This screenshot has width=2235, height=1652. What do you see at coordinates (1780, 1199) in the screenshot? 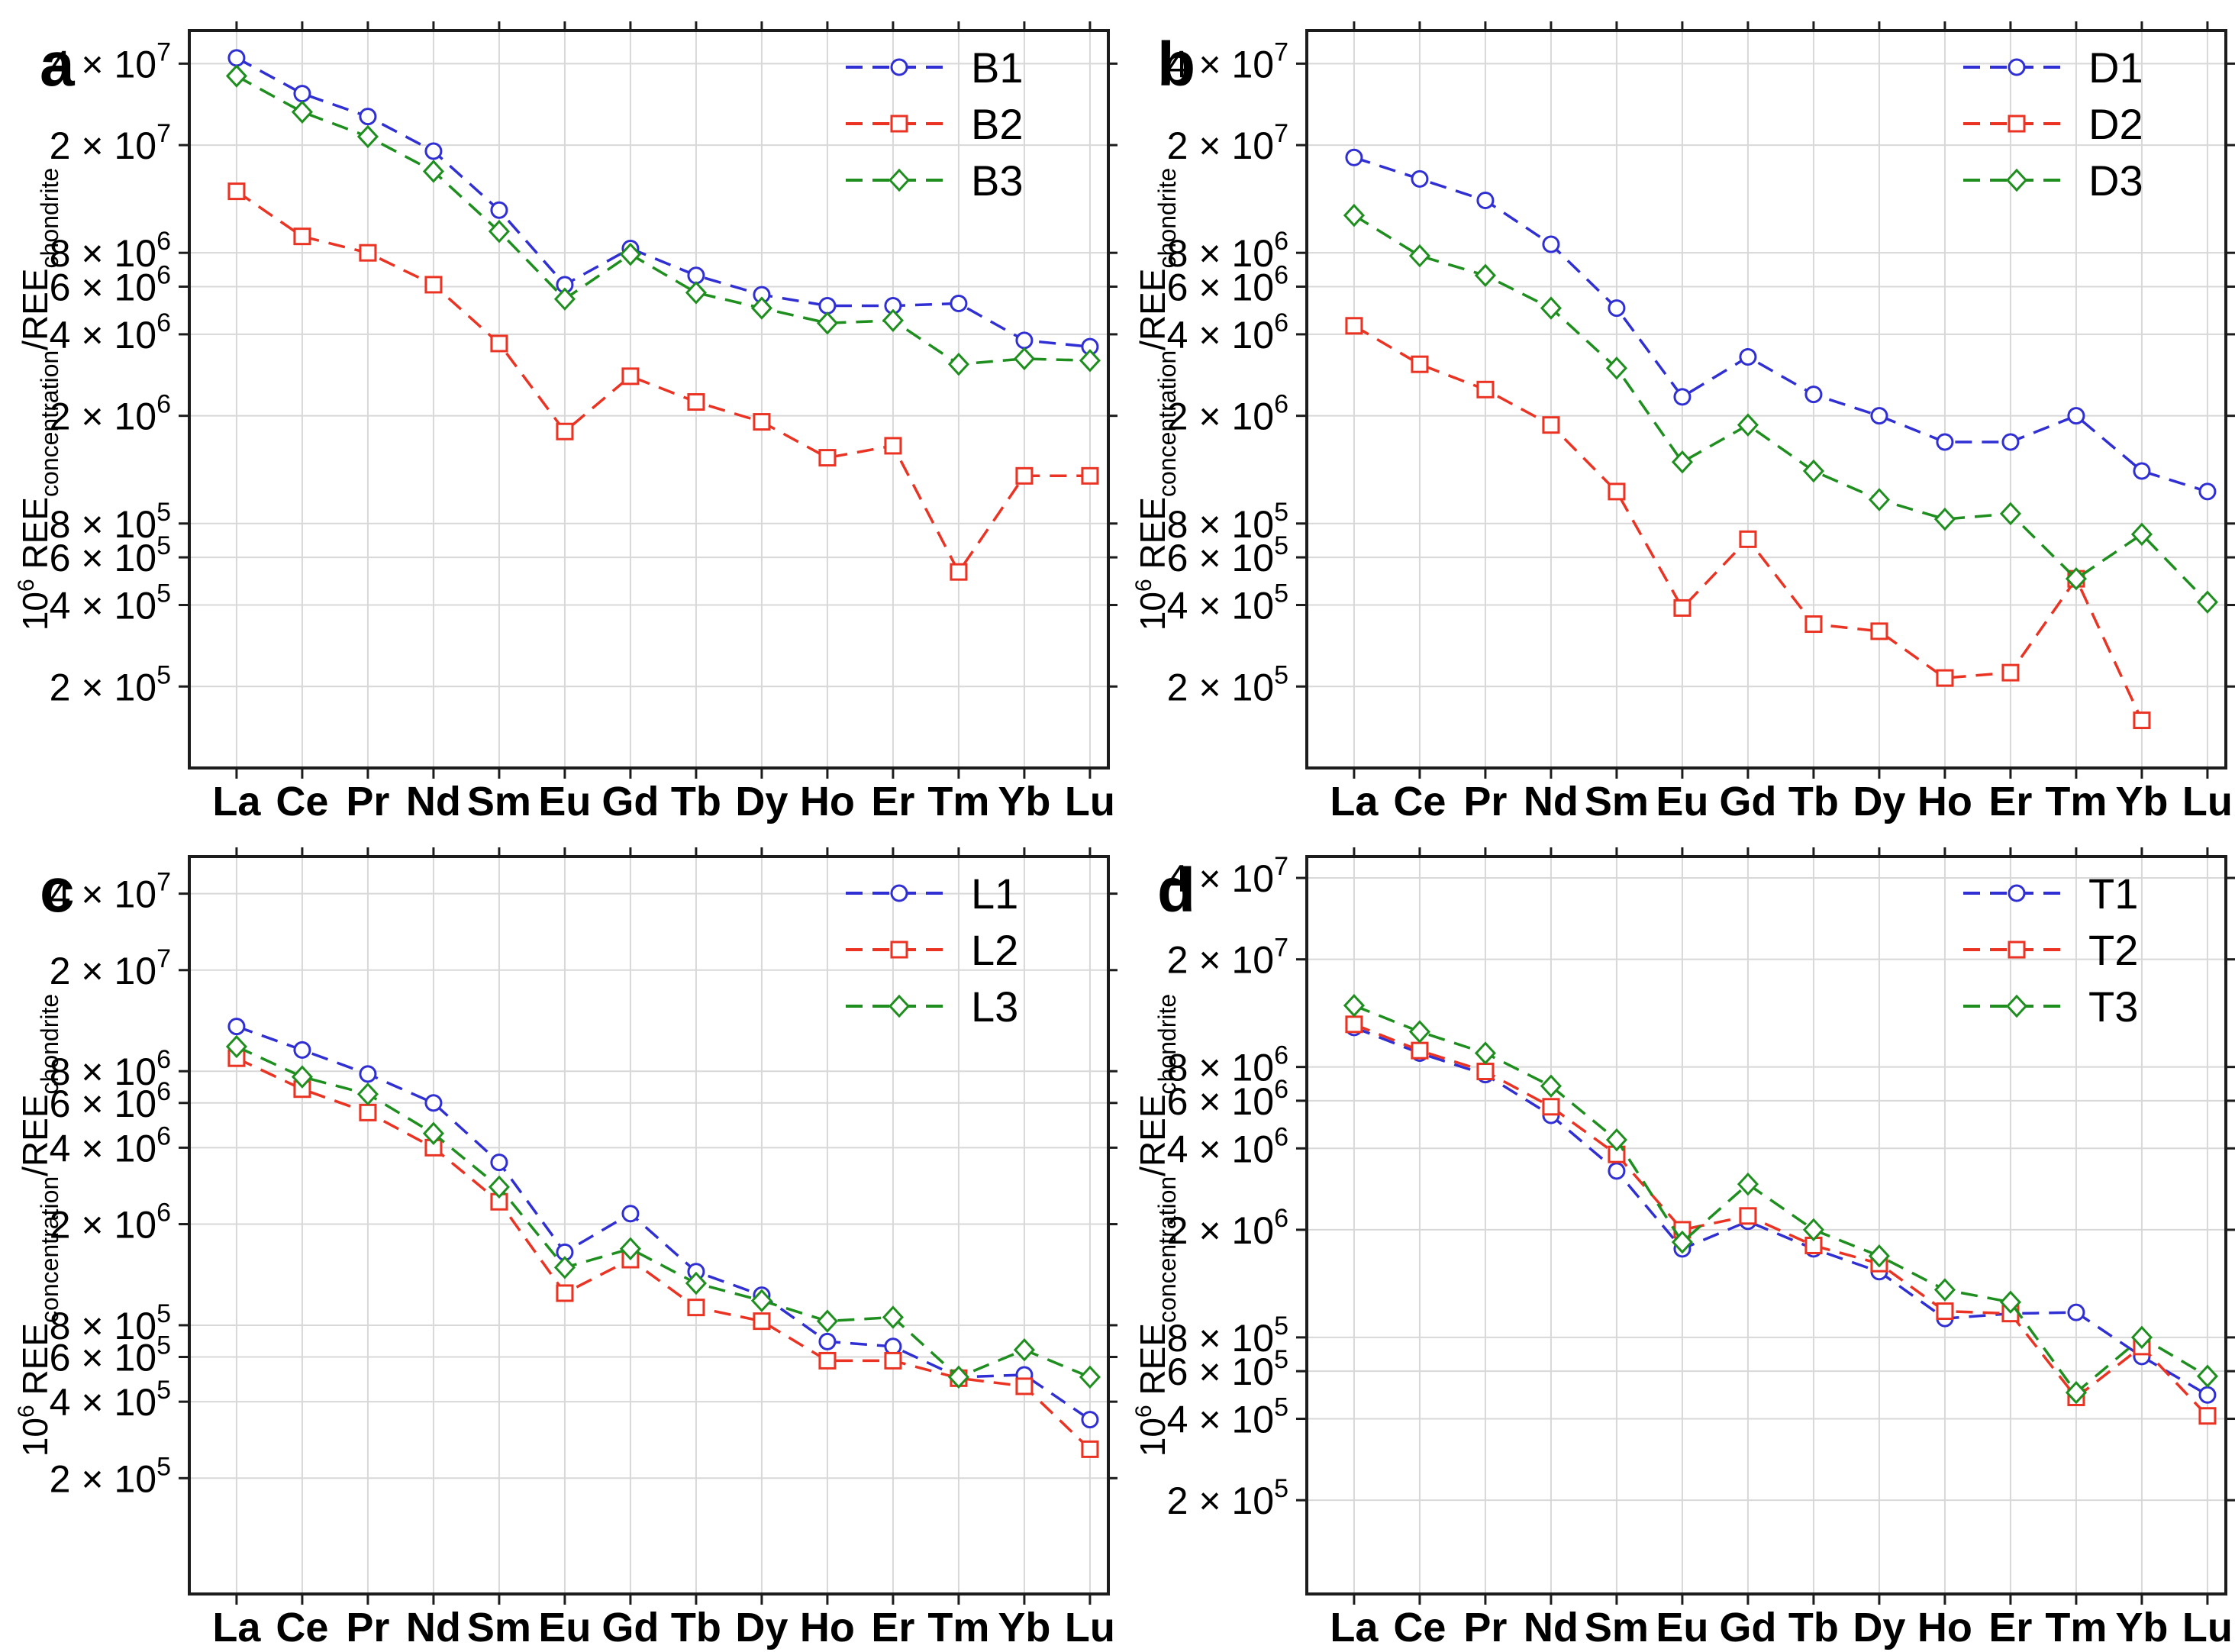
I see `series-T3-line` at bounding box center [1780, 1199].